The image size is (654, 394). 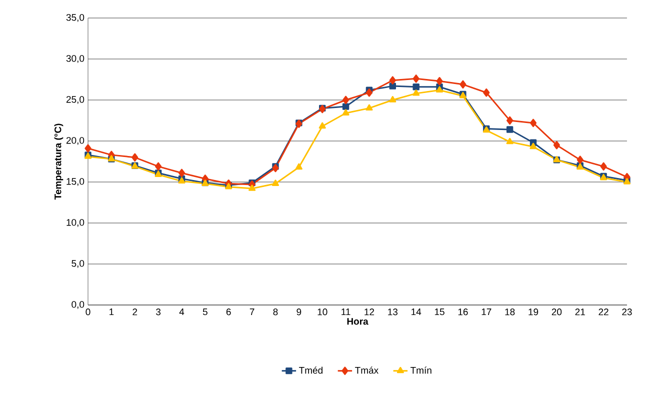 I want to click on x-axis-title: Hora, so click(x=357, y=321).